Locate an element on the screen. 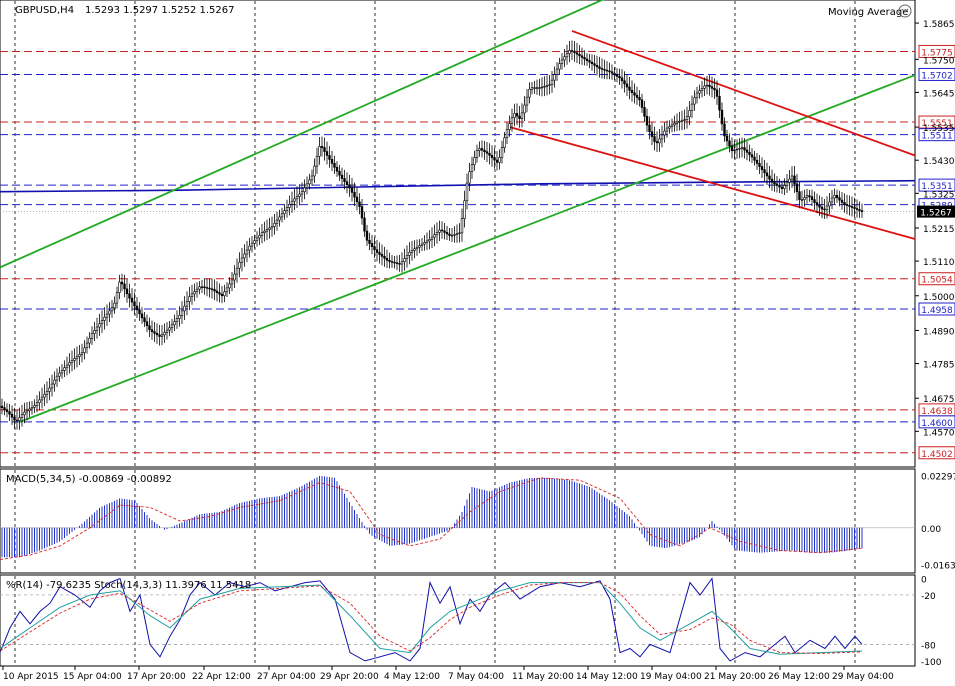  price-tick-label: 1.5430 is located at coordinates (939, 162).